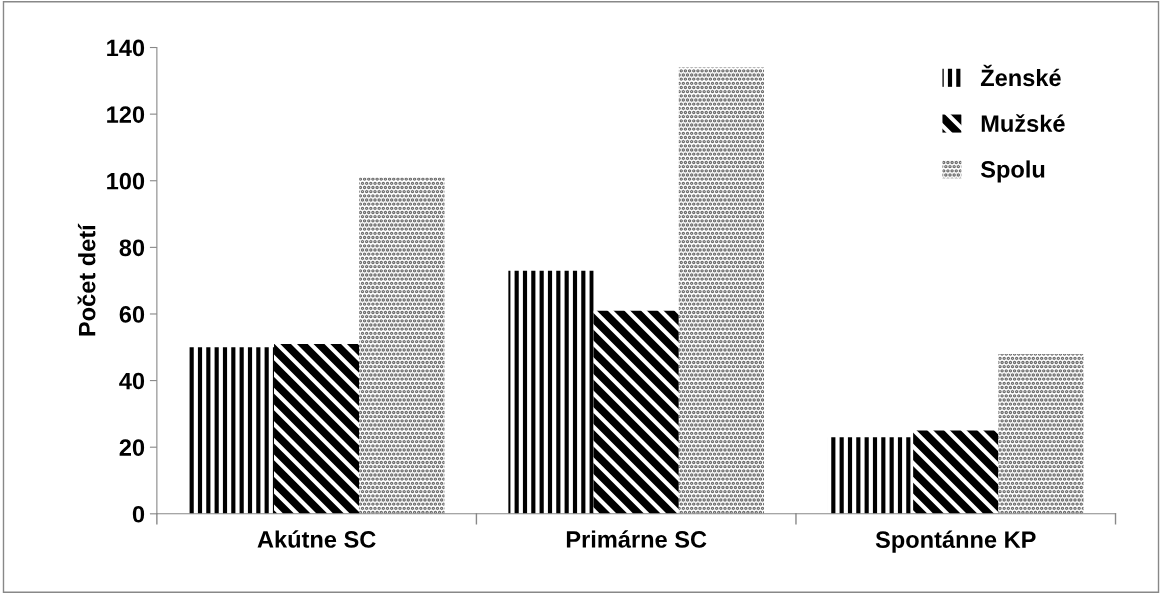  What do you see at coordinates (132, 314) in the screenshot?
I see `y-tick-label: 60` at bounding box center [132, 314].